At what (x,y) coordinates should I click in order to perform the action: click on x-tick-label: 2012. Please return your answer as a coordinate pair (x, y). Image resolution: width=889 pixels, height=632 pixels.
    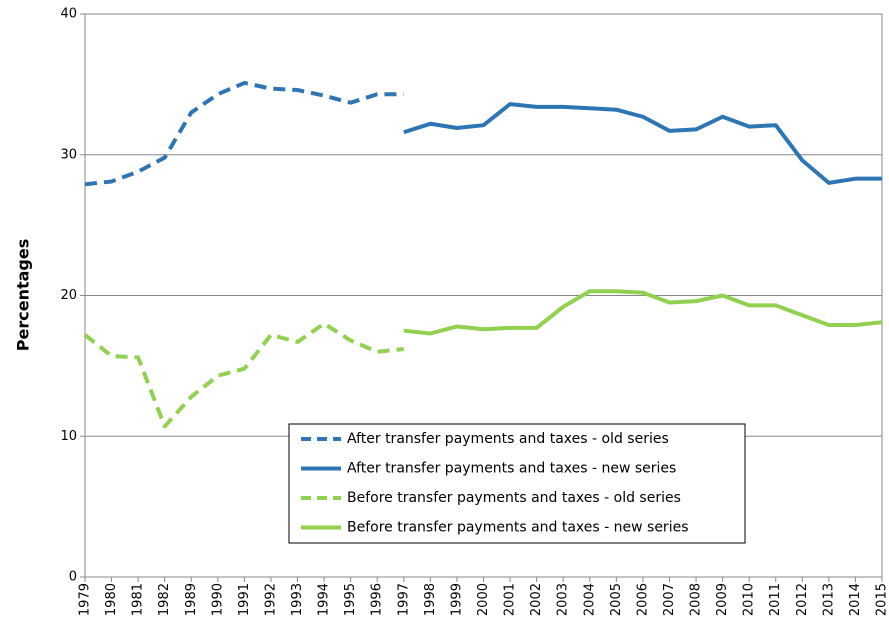
    Looking at the image, I should click on (802, 599).